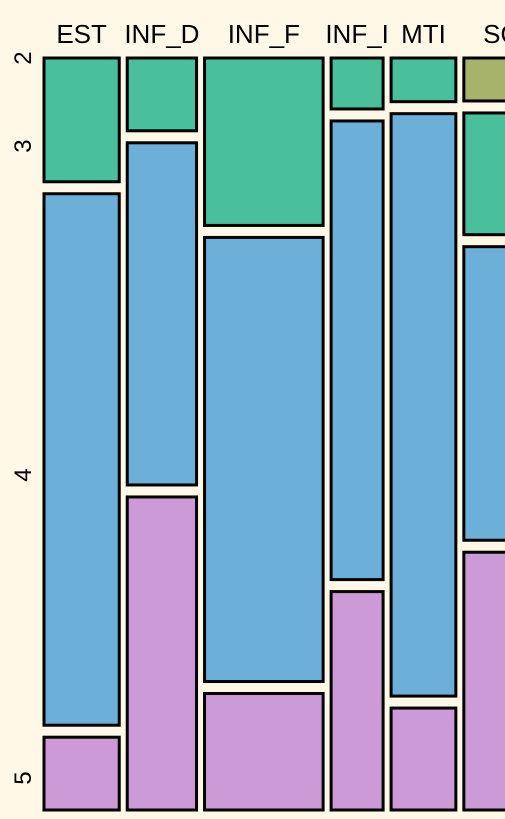 Image resolution: width=505 pixels, height=819 pixels. Describe the element at coordinates (81, 34) in the screenshot. I see `x-category-label-est: EST` at that location.